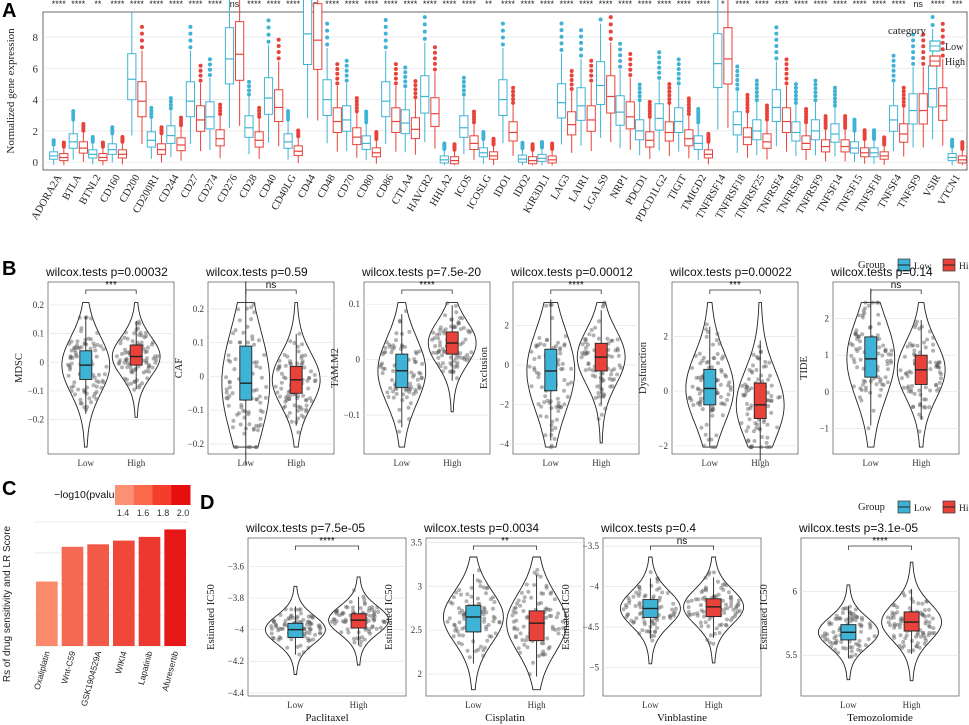 Image resolution: width=969 pixels, height=725 pixels. What do you see at coordinates (143, 495) in the screenshot?
I see `panel-c-colorbar-segment` at bounding box center [143, 495].